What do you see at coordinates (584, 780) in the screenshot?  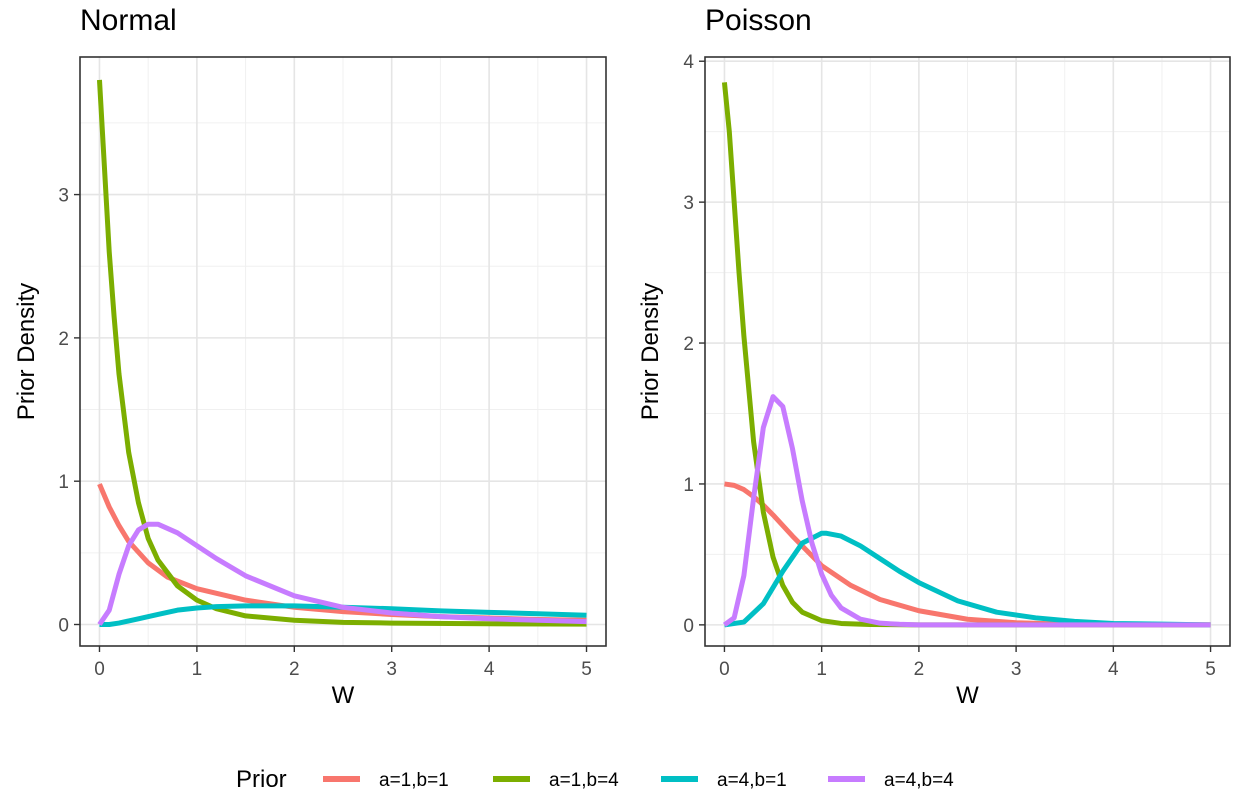 I see `legend-label: a=1,b=4` at bounding box center [584, 780].